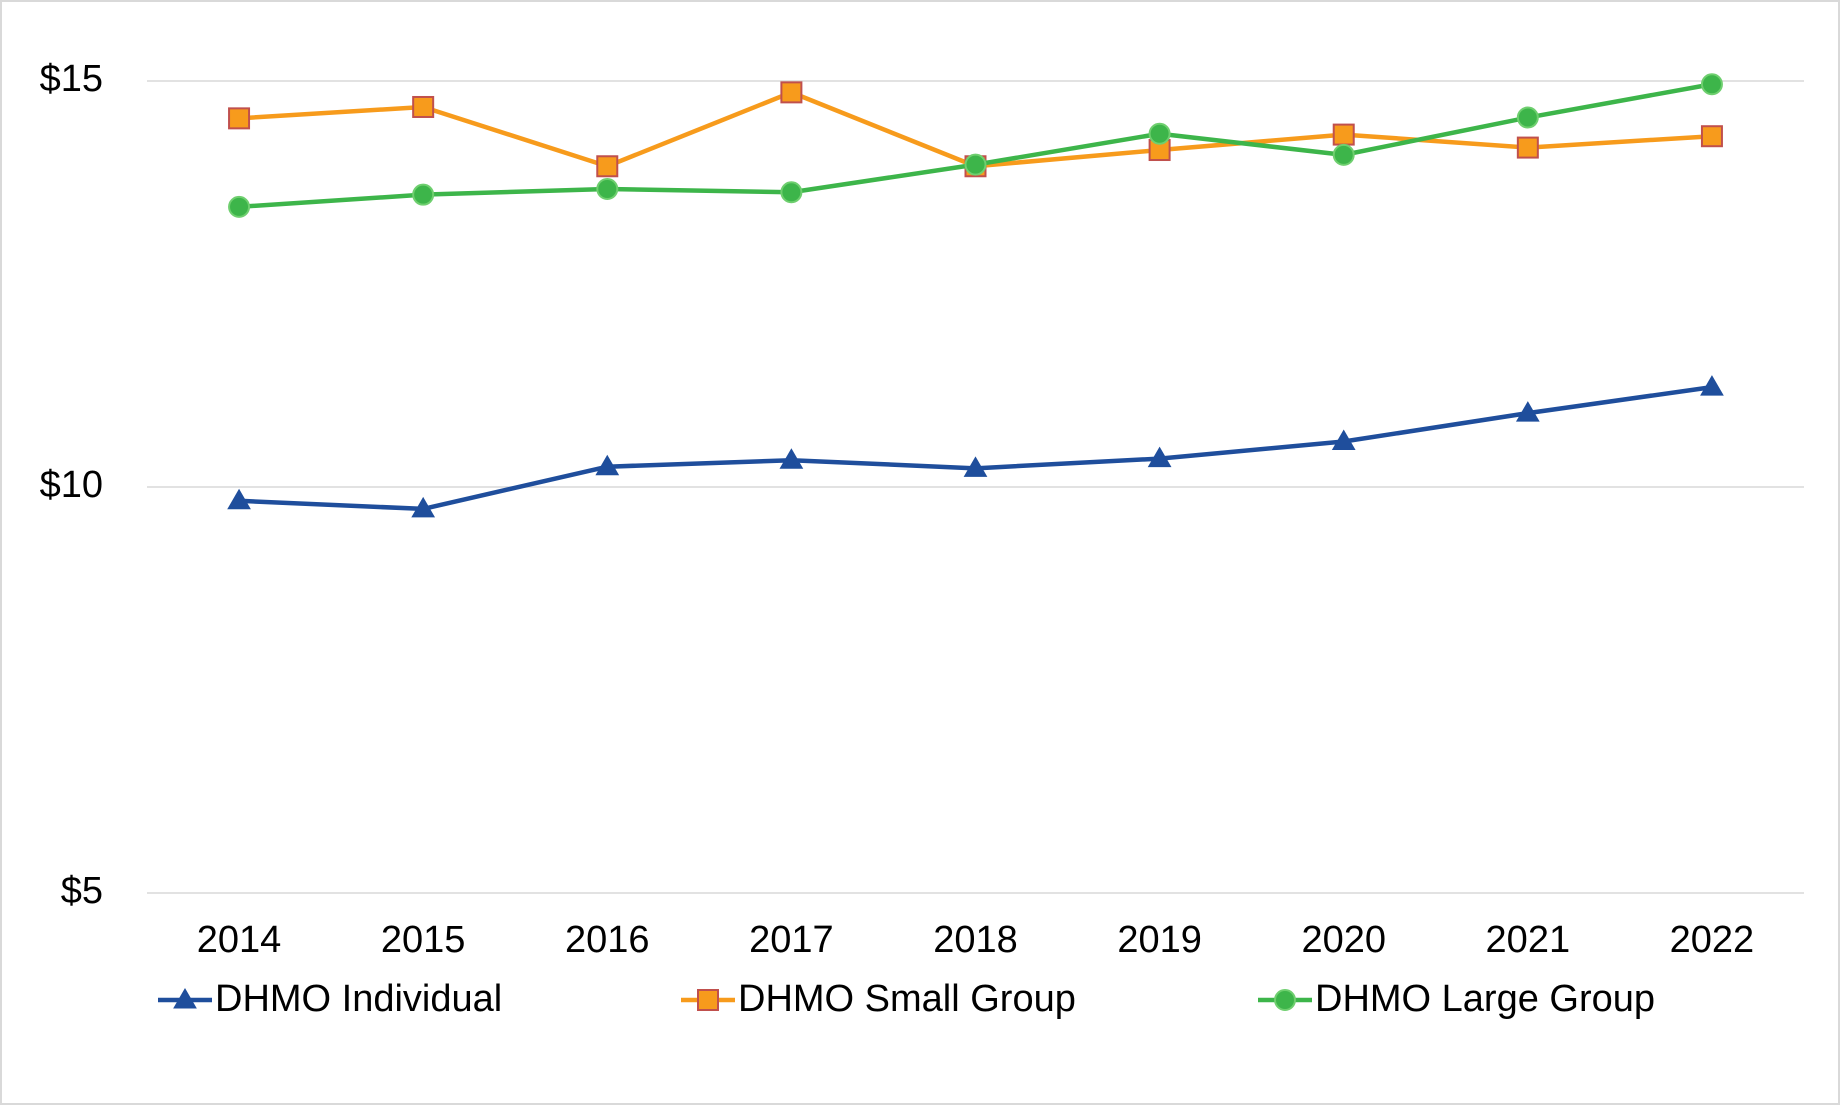 The width and height of the screenshot is (1840, 1105). I want to click on y-tick-label: $15, so click(71, 79).